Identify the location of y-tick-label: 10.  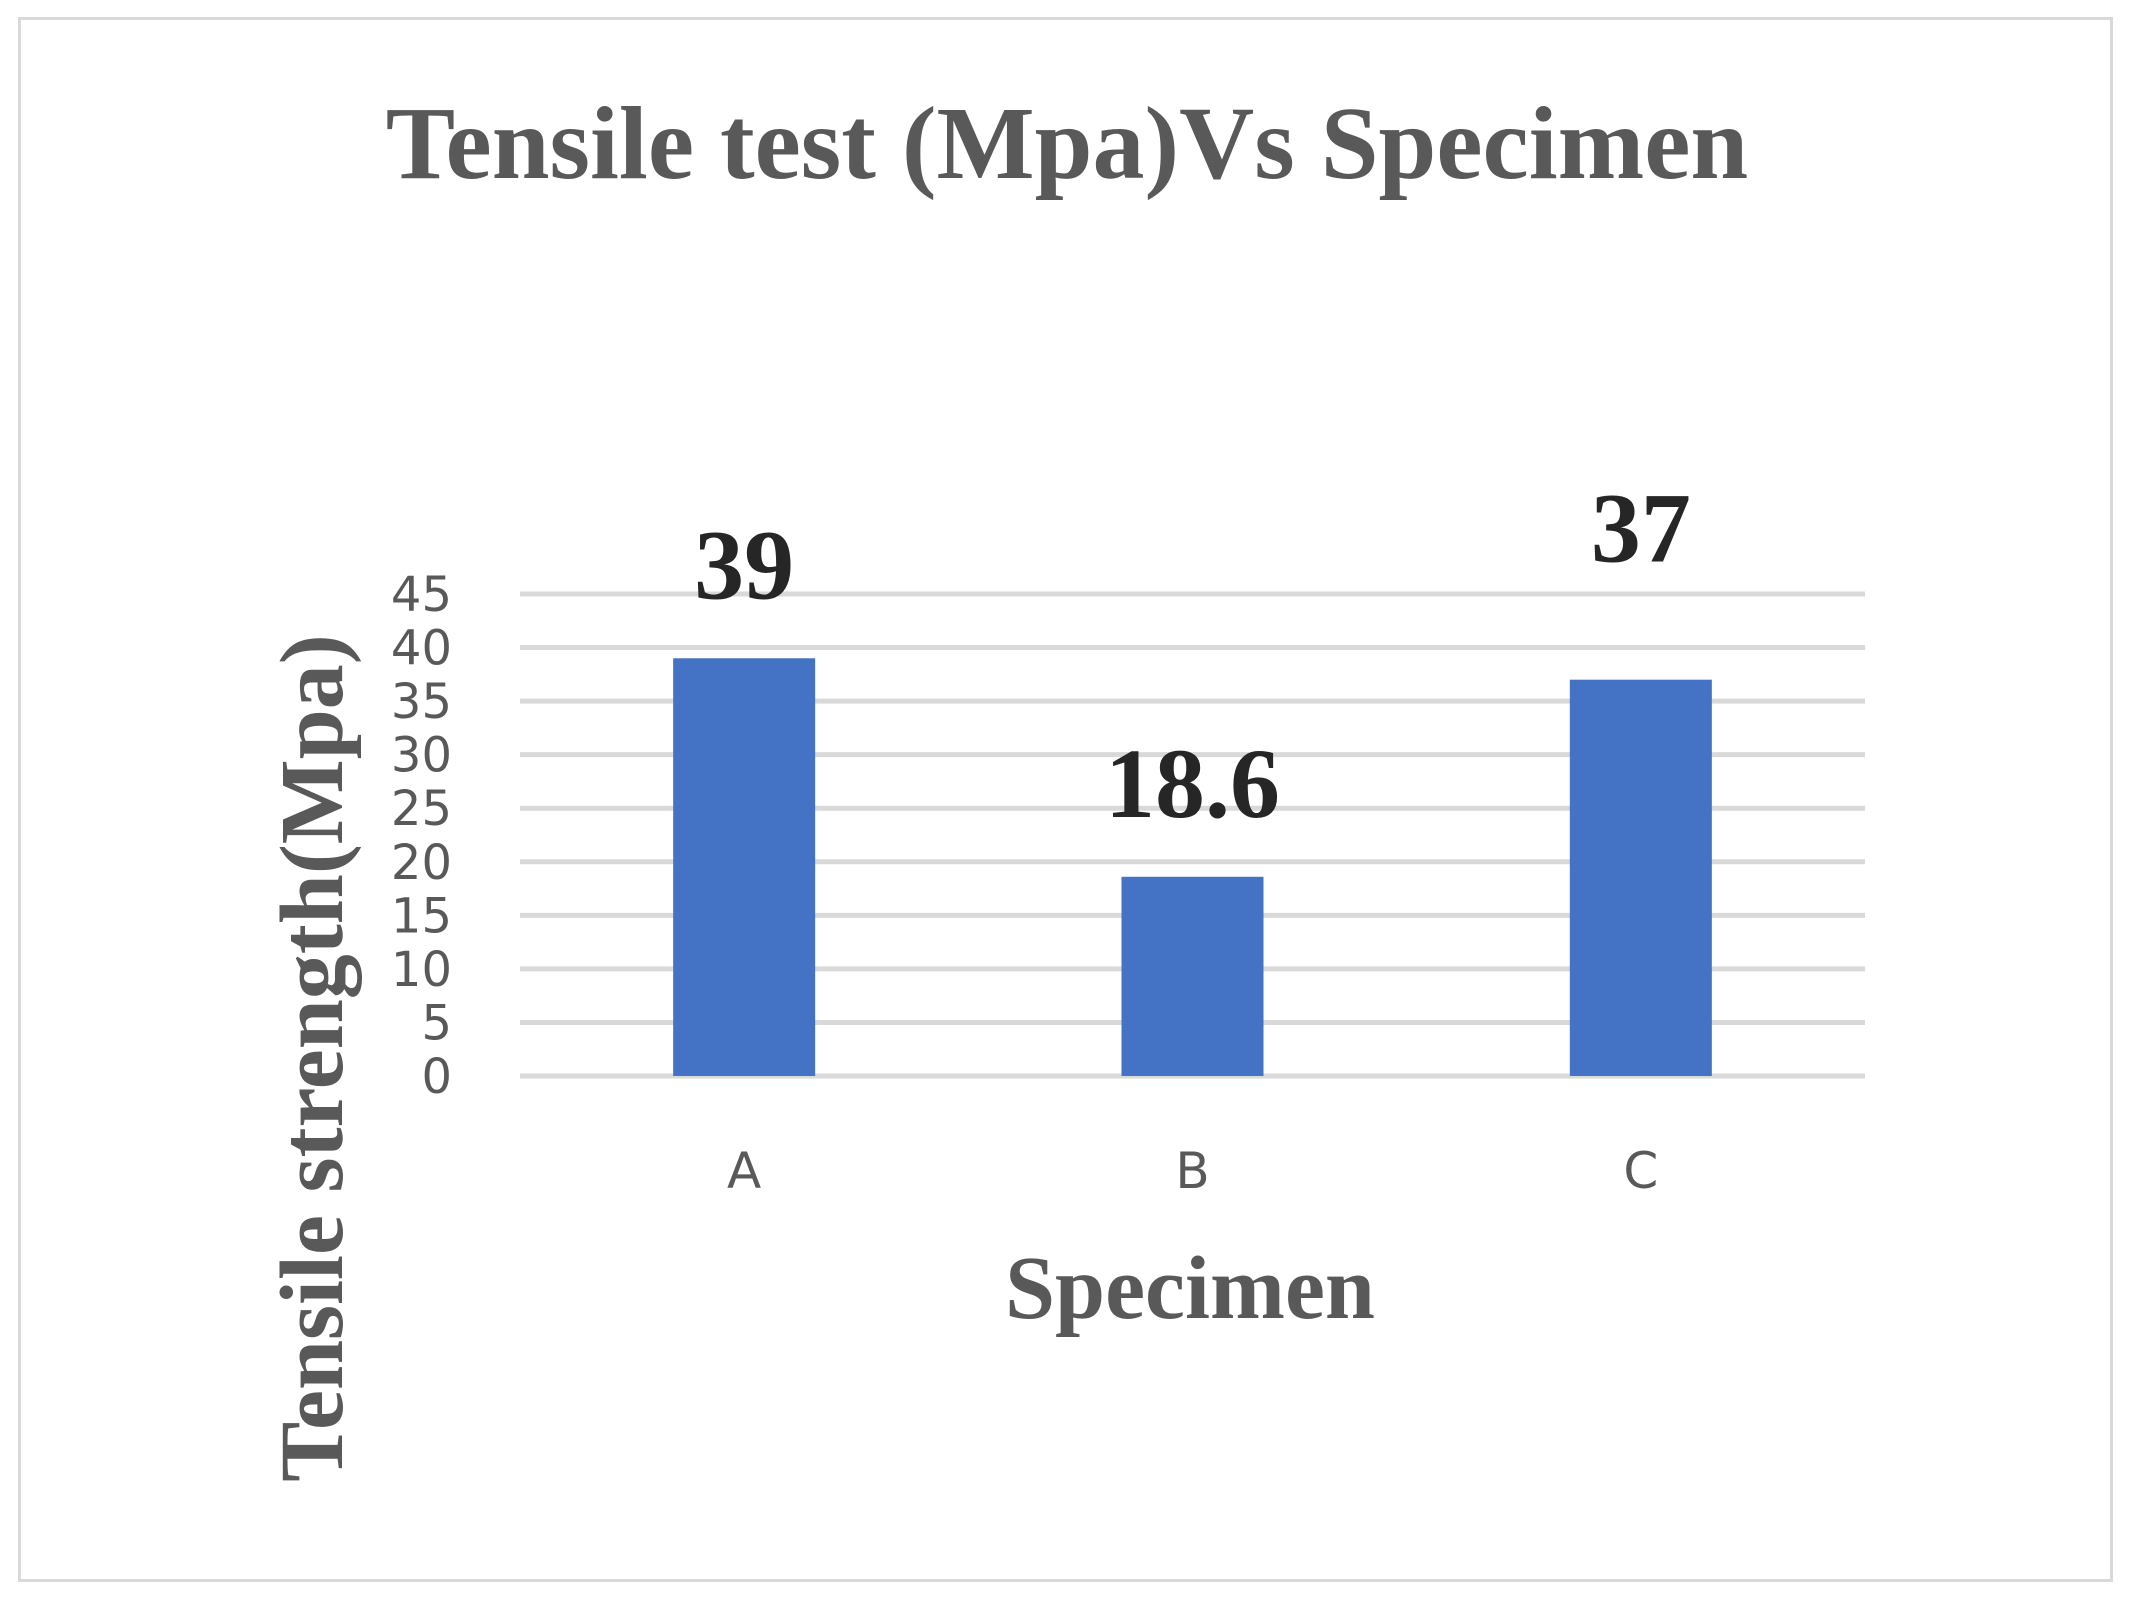
(421, 970).